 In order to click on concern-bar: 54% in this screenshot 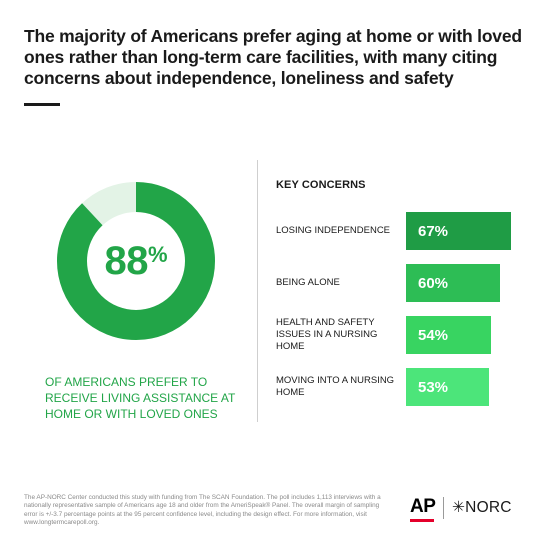, I will do `click(448, 335)`.